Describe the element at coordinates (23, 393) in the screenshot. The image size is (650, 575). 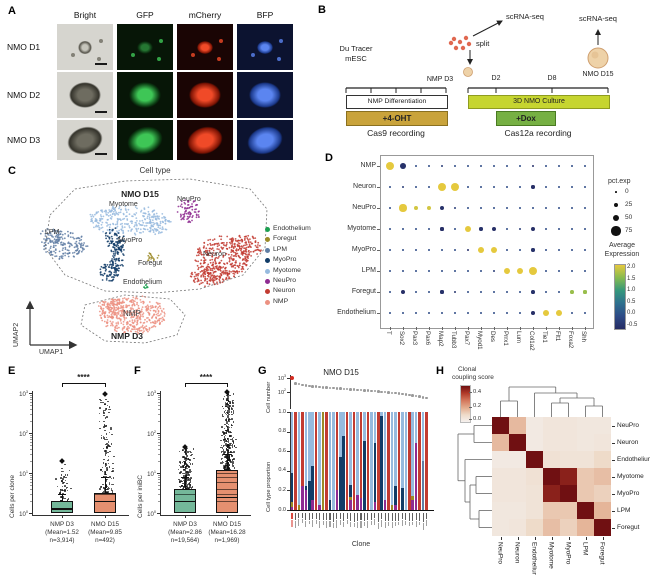
I see `y-tick-label: 103` at that location.